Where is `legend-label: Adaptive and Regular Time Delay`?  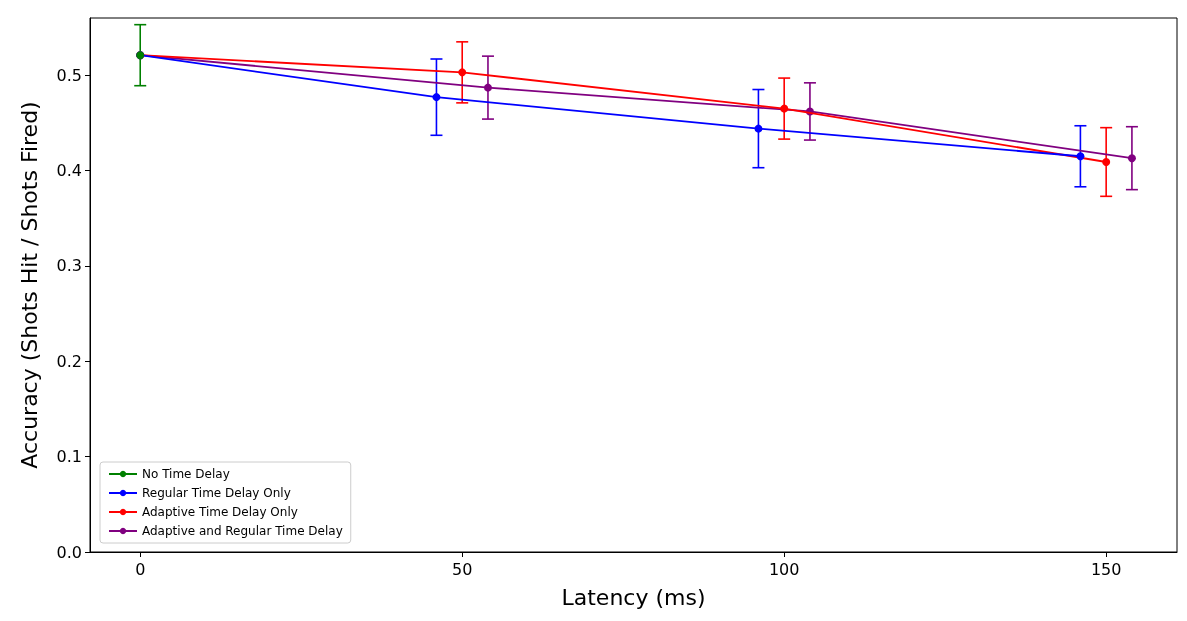 legend-label: Adaptive and Regular Time Delay is located at coordinates (242, 531).